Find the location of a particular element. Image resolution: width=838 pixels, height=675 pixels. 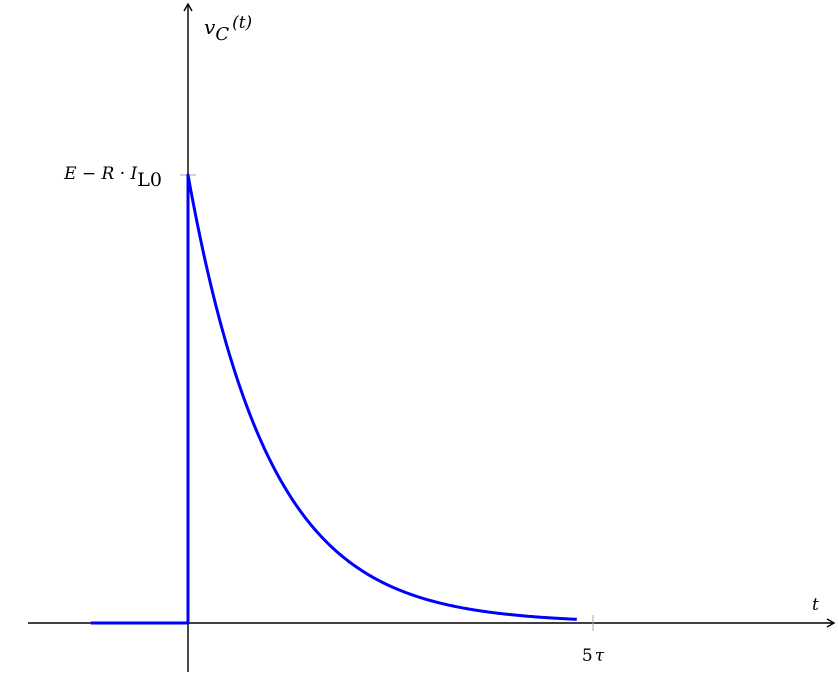

x-axis-label: t is located at coordinates (815, 605).